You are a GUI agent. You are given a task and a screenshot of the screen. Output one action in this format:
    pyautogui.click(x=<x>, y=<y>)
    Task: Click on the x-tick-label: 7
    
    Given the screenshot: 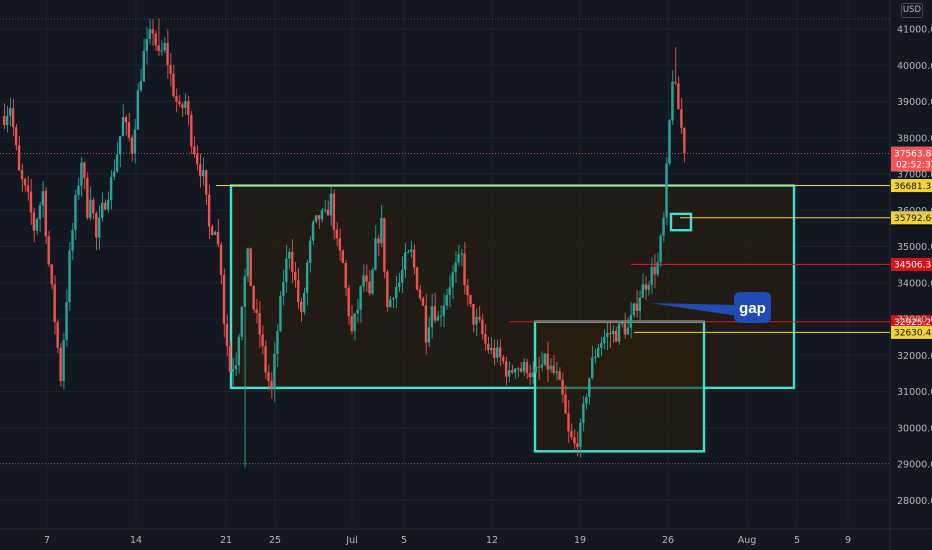 What is the action you would take?
    pyautogui.click(x=47, y=540)
    